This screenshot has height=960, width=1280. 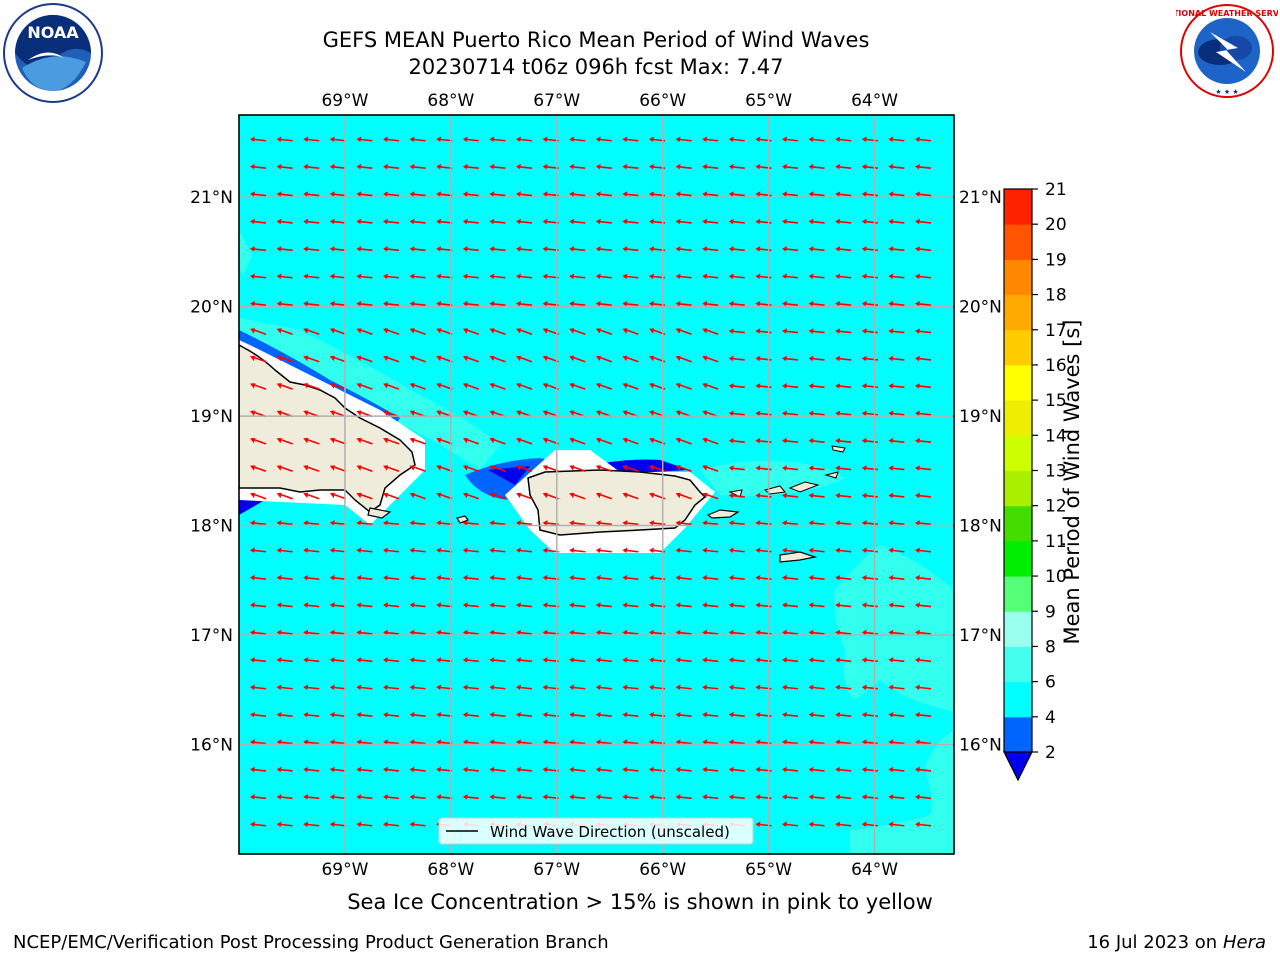 I want to click on lat-tick-label-left: 16°N, so click(x=211, y=746).